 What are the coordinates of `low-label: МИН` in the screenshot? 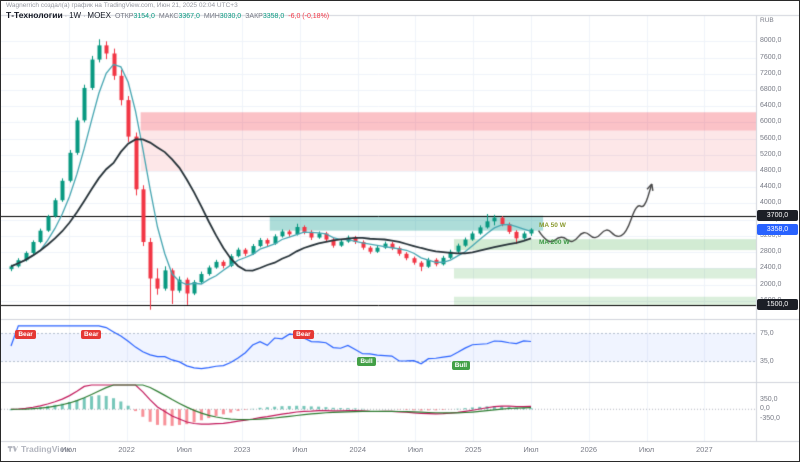 It's located at (211, 16).